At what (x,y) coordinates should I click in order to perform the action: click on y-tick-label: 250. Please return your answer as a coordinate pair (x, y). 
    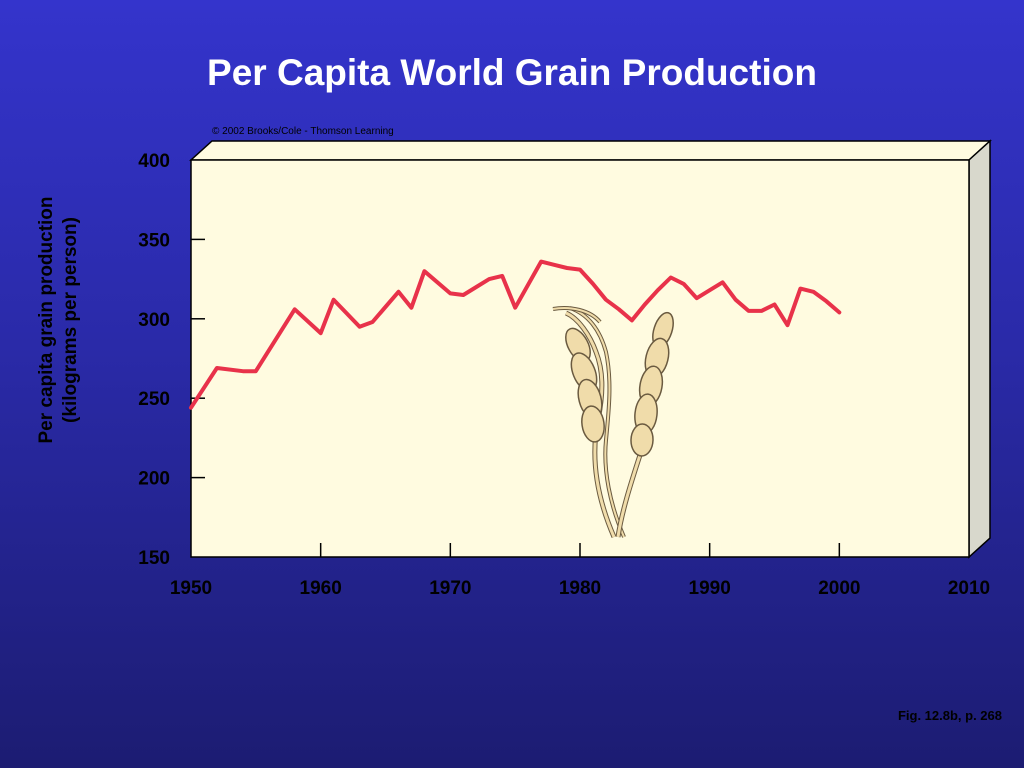
    Looking at the image, I should click on (154, 399).